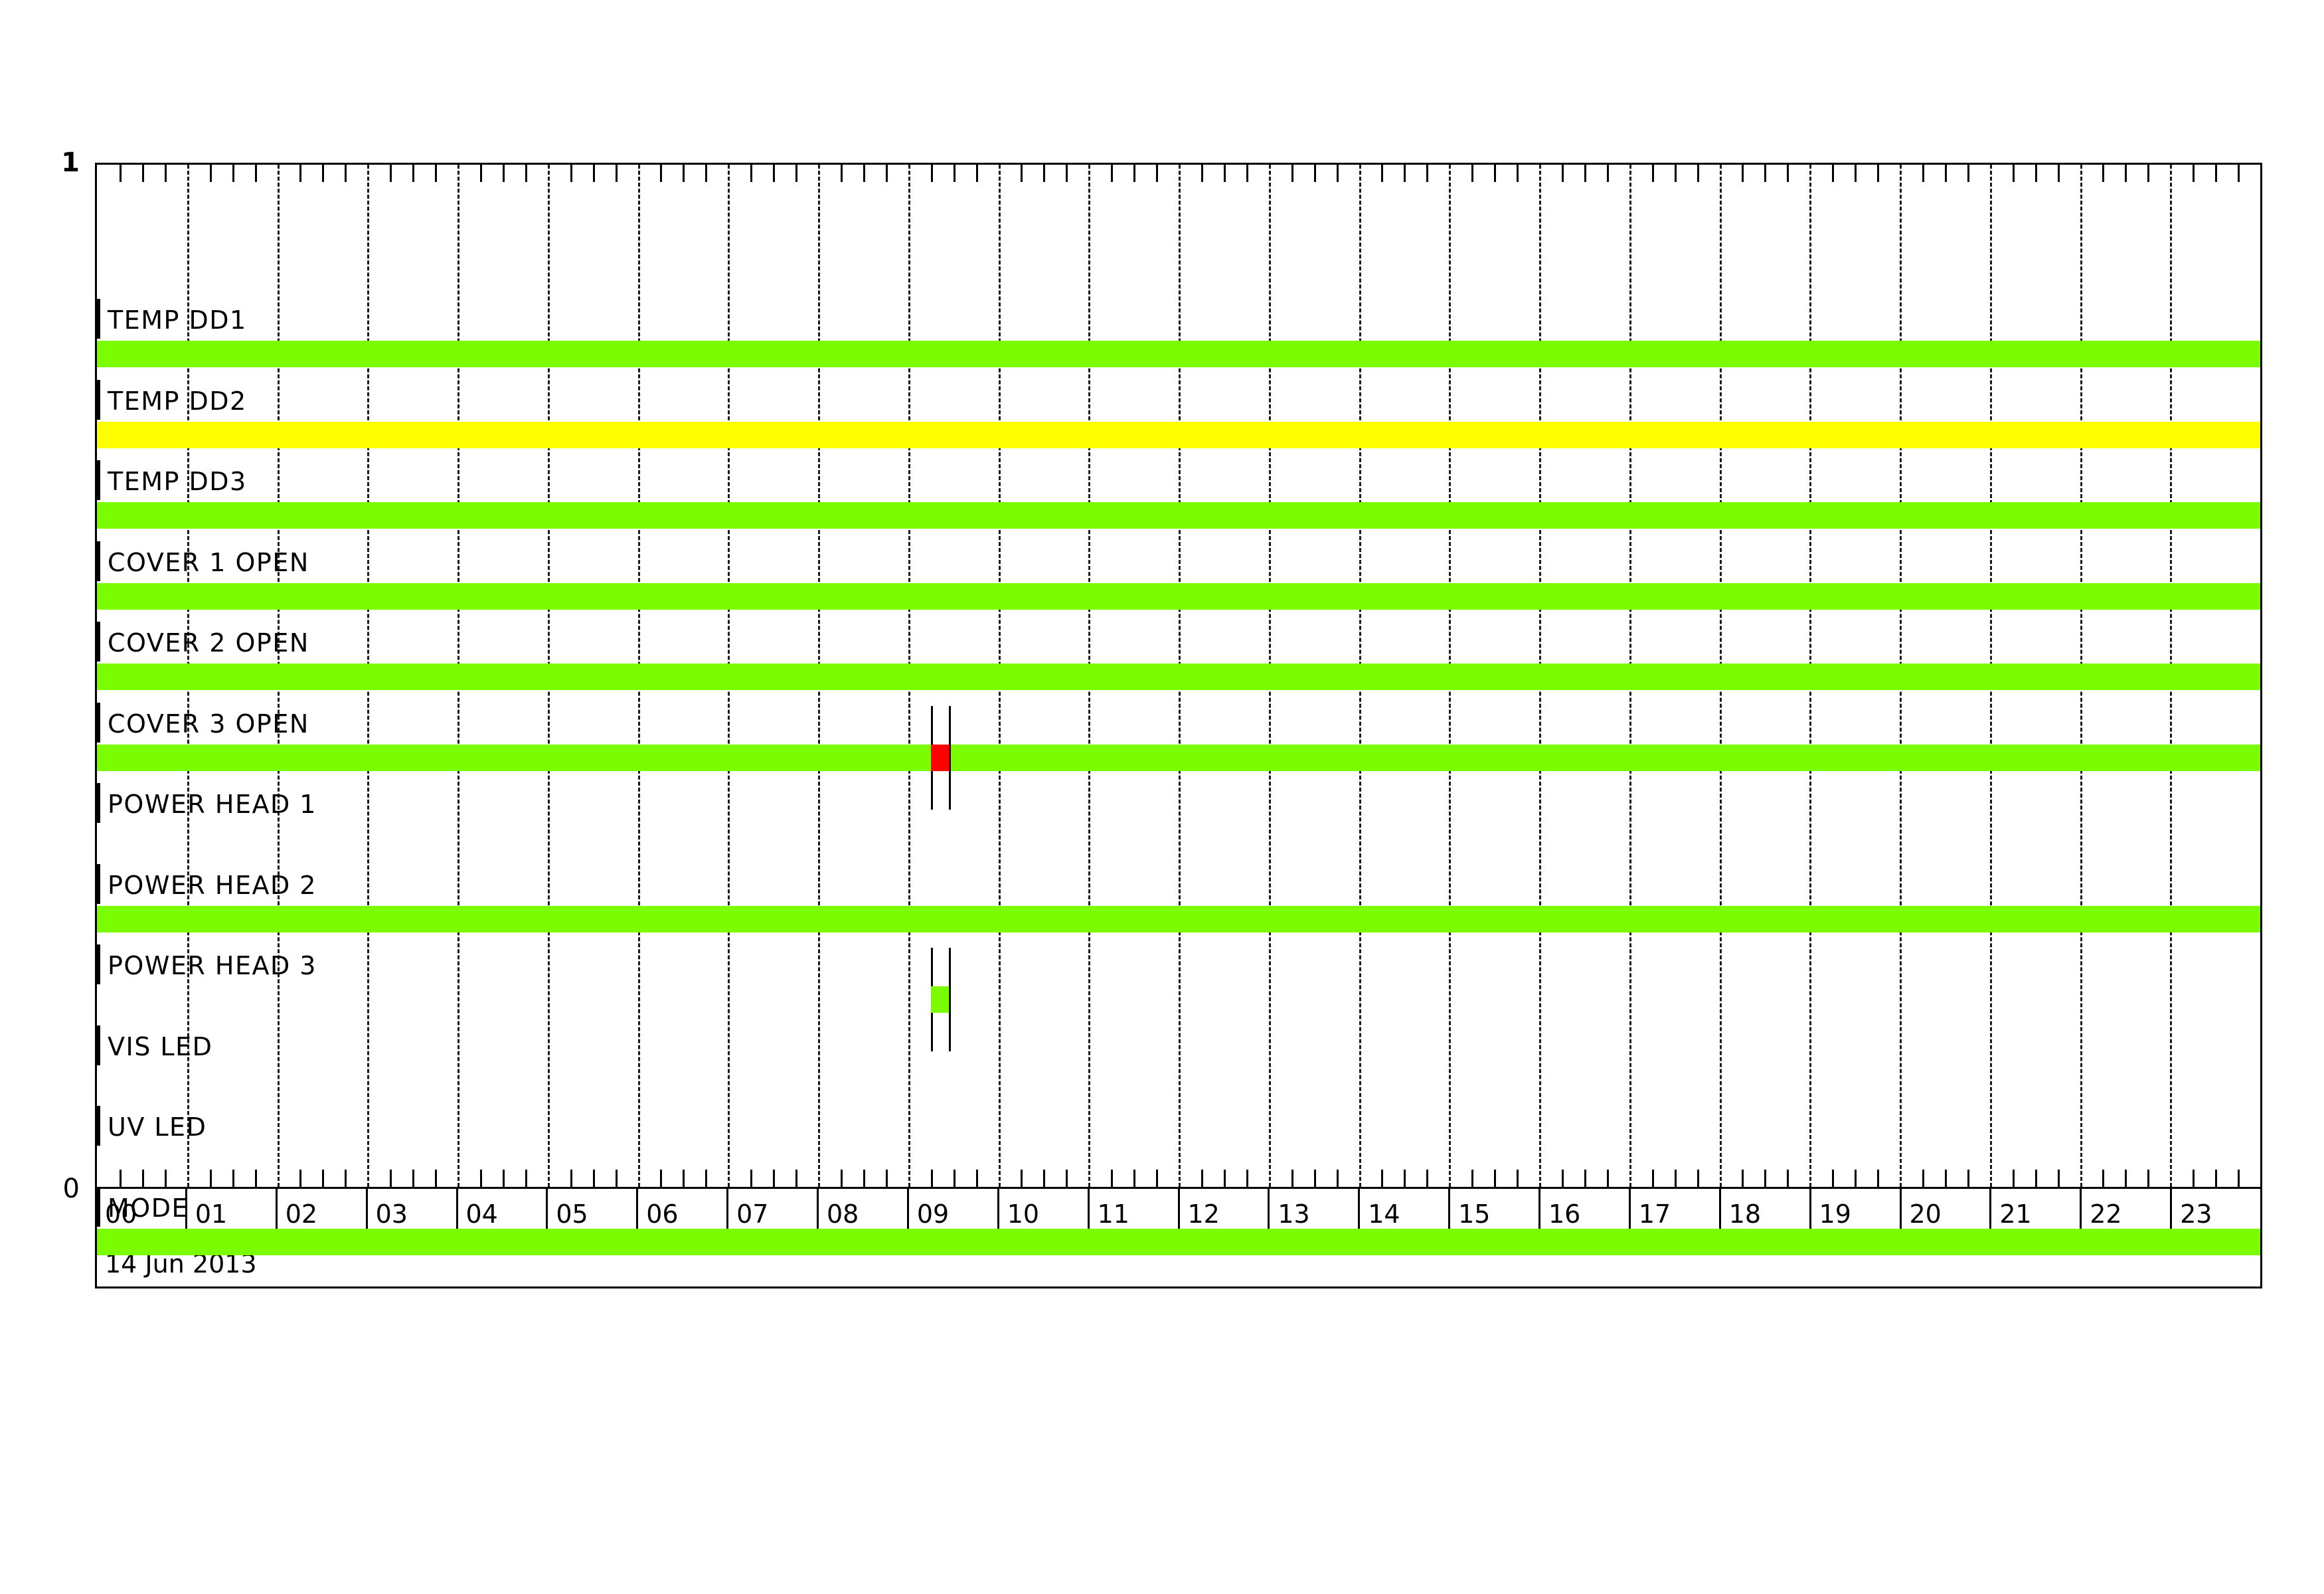  What do you see at coordinates (178, 320) in the screenshot?
I see `channel-label-temp-dd1: TEMP DD1` at bounding box center [178, 320].